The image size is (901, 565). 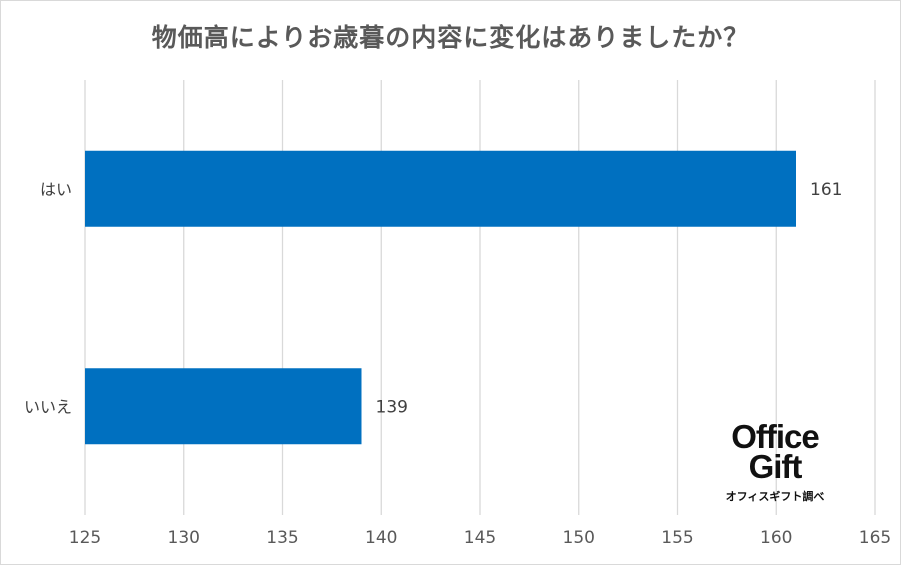 I want to click on x-tick-label: 125, so click(x=85, y=538).